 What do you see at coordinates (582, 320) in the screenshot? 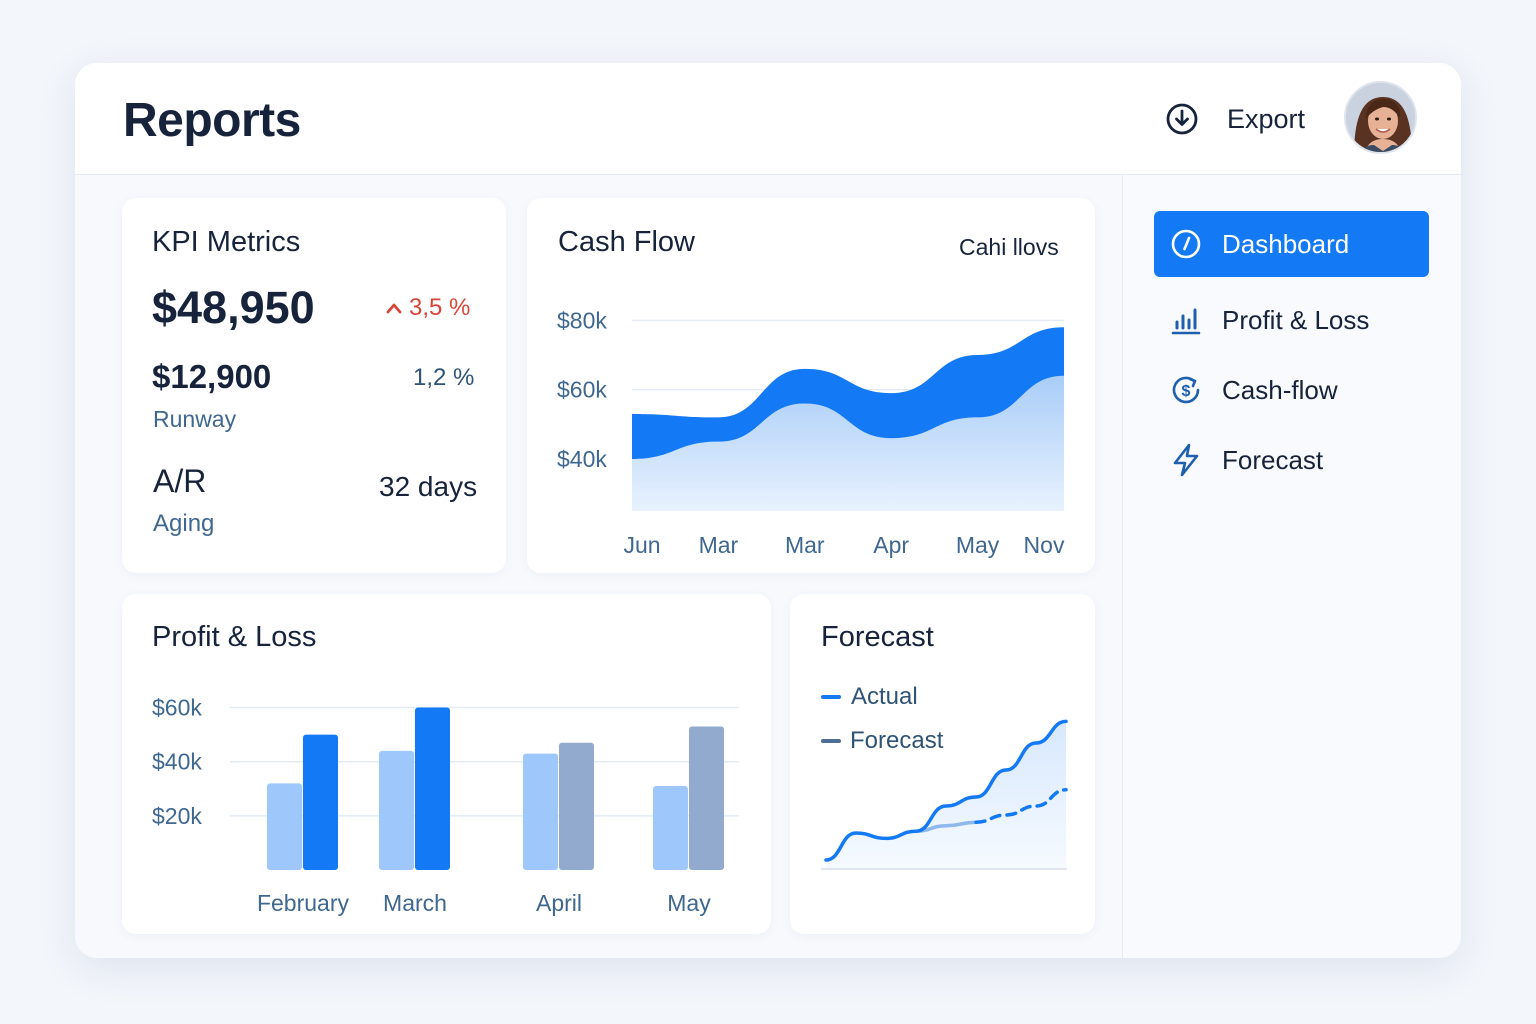
I see `y-tick-label: $80k` at bounding box center [582, 320].